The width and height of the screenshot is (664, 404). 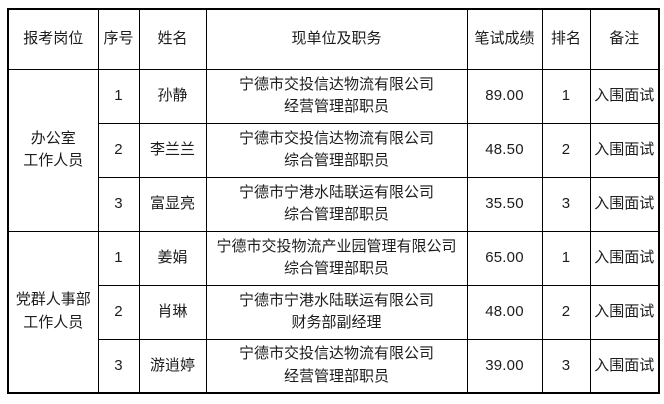 I want to click on cell-score: 48.50, so click(x=504, y=150).